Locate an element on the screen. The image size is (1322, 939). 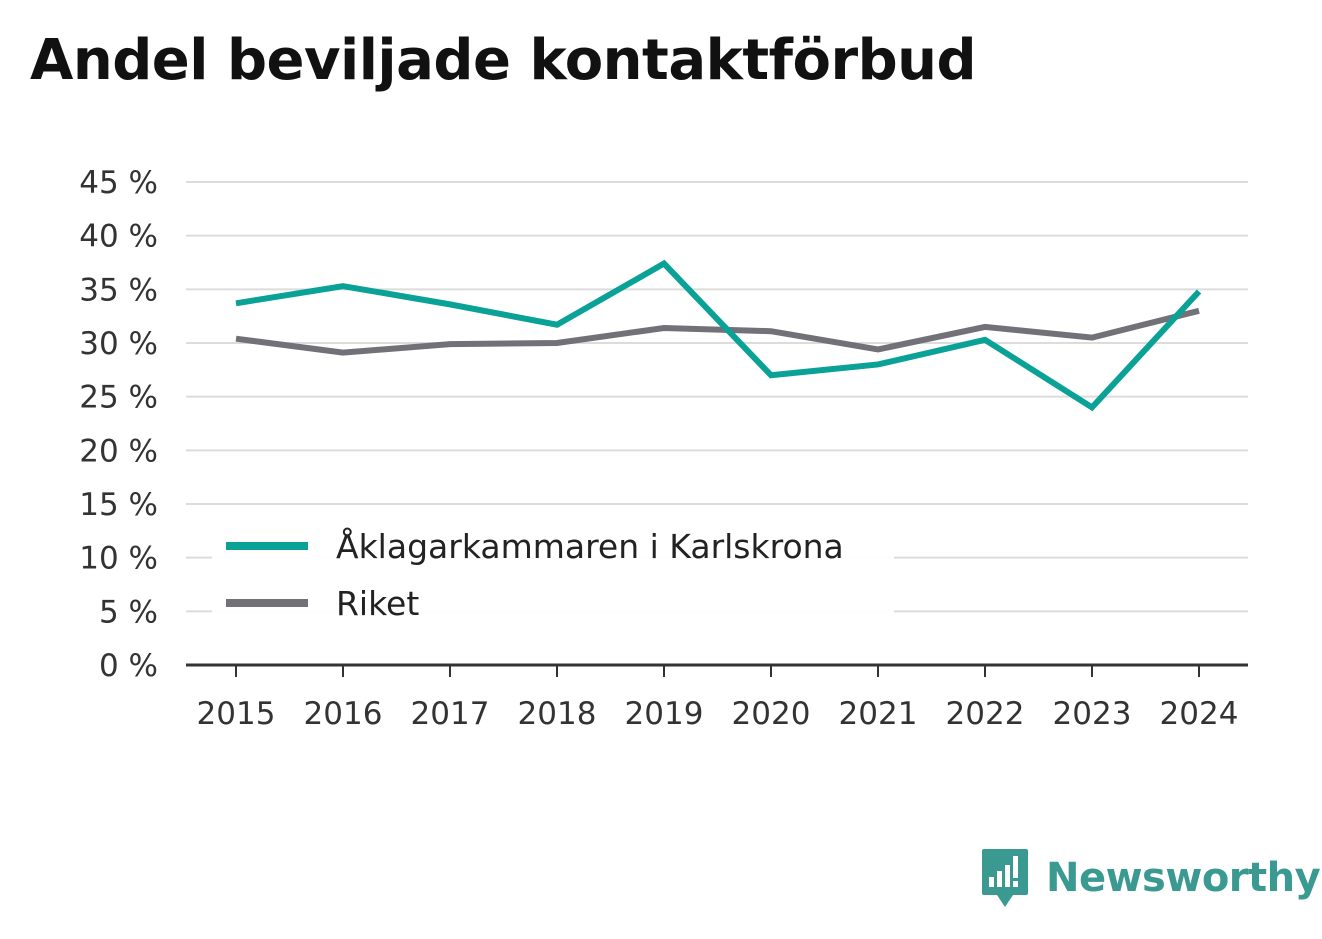
y-tick-label: 20 % is located at coordinates (118, 451).